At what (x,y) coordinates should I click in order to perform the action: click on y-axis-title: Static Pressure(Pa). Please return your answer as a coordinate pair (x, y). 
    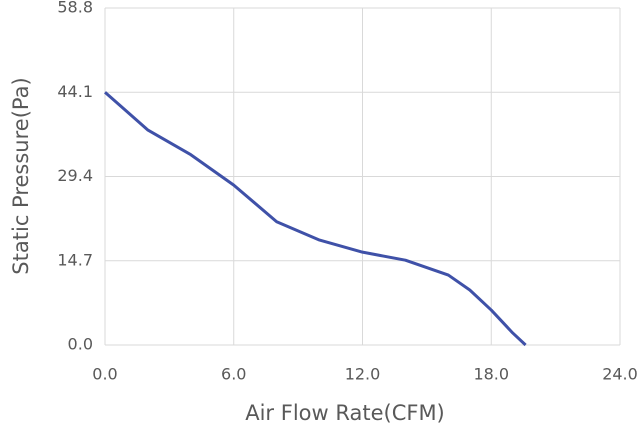
    Looking at the image, I should click on (21, 175).